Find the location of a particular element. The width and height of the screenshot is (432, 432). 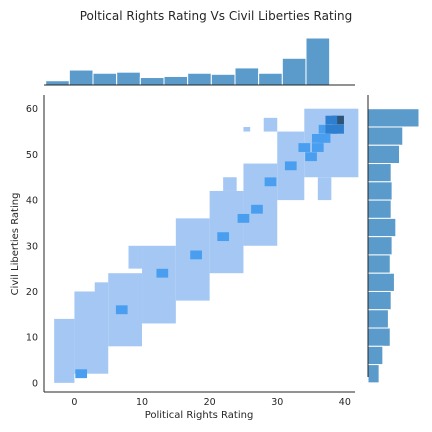

y-axis-label: Civil Liberties Rating is located at coordinates (15, 244).